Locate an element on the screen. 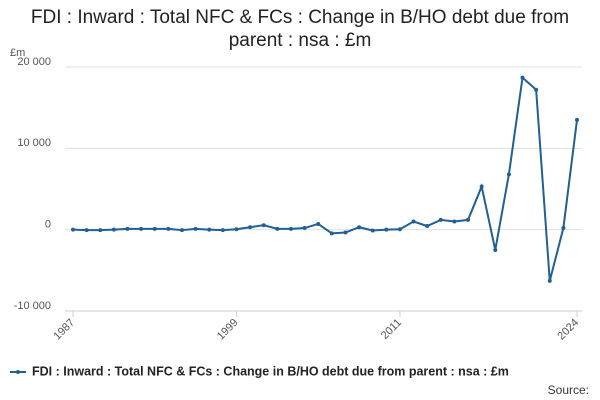 The image size is (600, 400). y-tick-label: 20 000 is located at coordinates (34, 62).